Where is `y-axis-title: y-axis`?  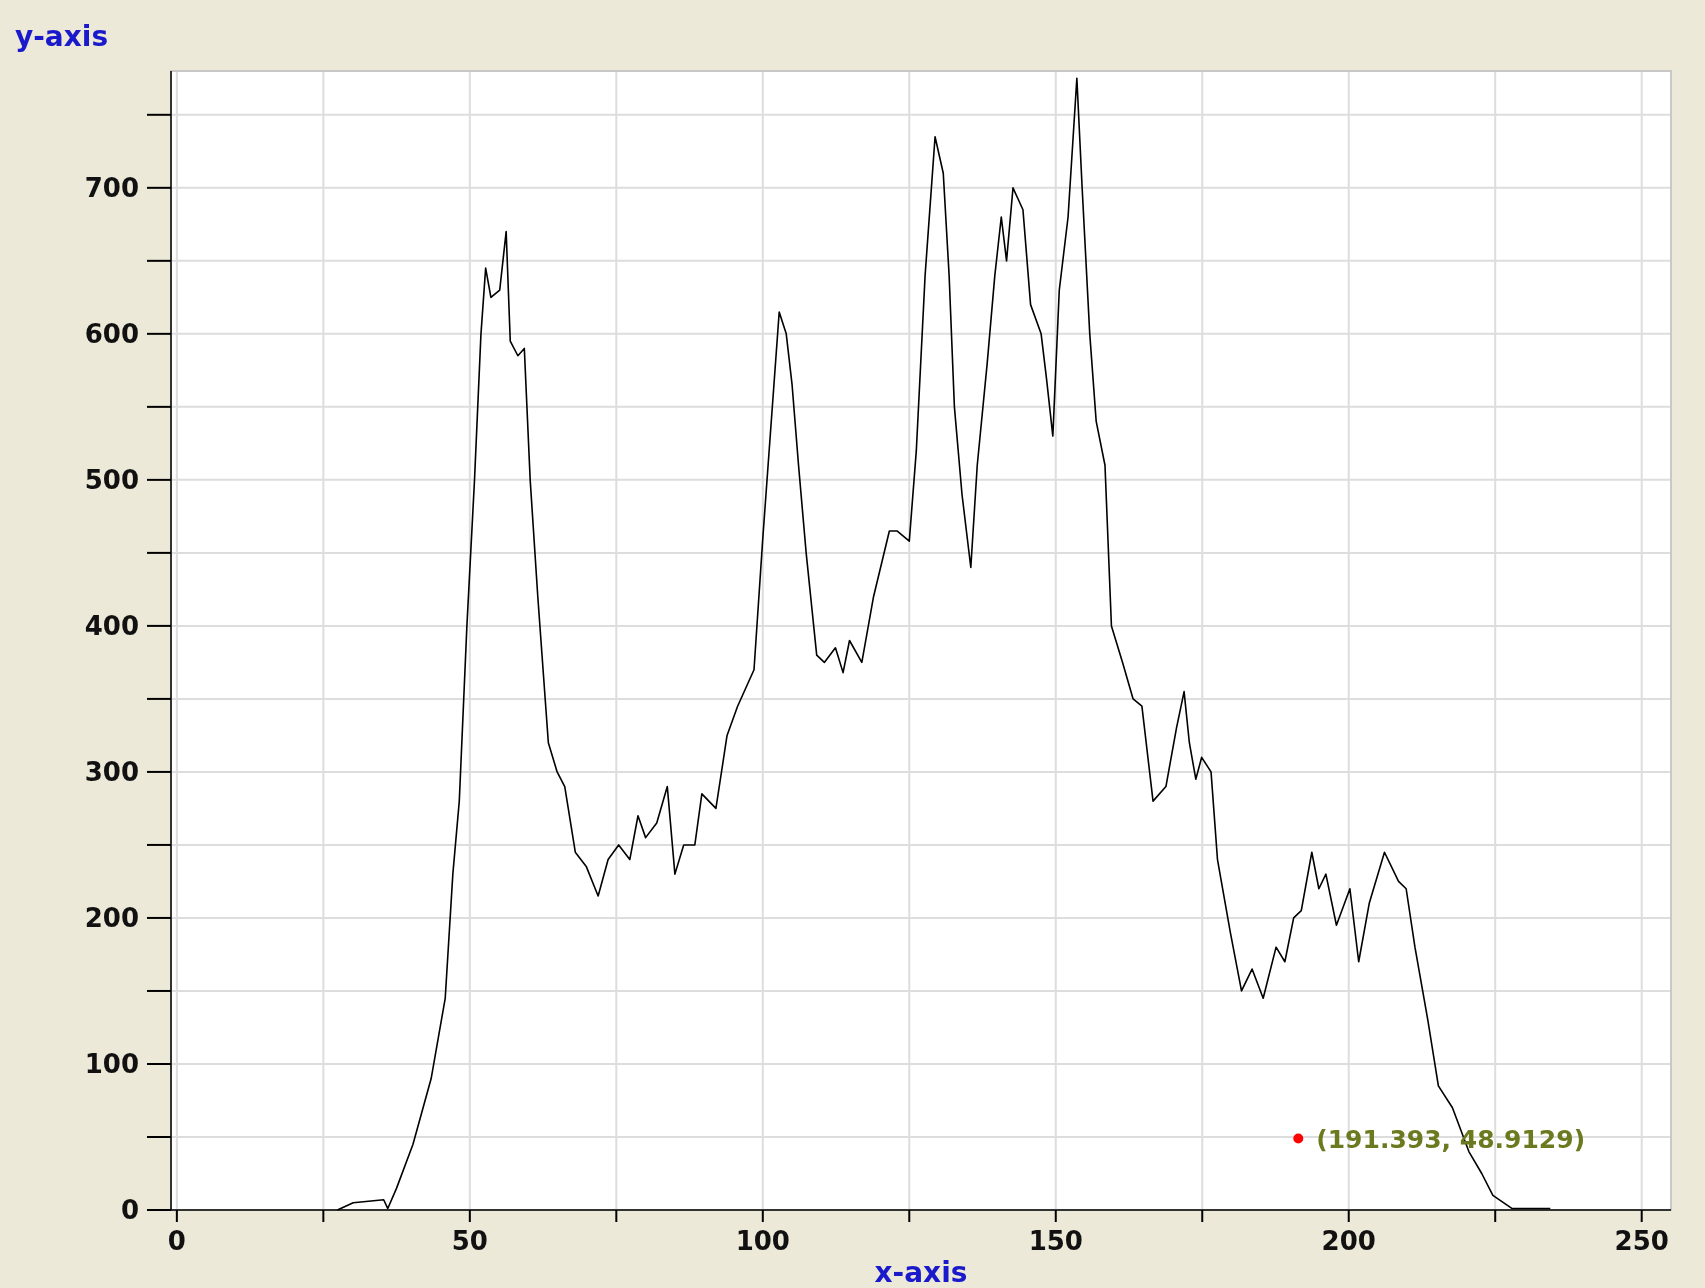 y-axis-title: y-axis is located at coordinates (62, 36).